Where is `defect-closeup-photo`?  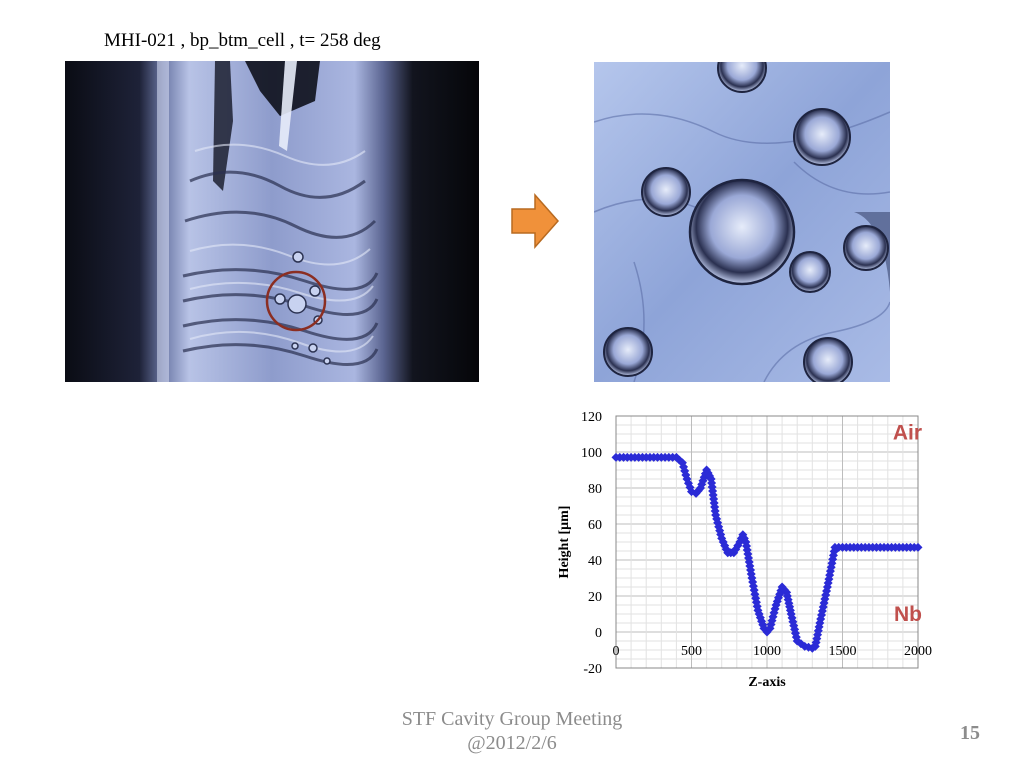 defect-closeup-photo is located at coordinates (742, 222).